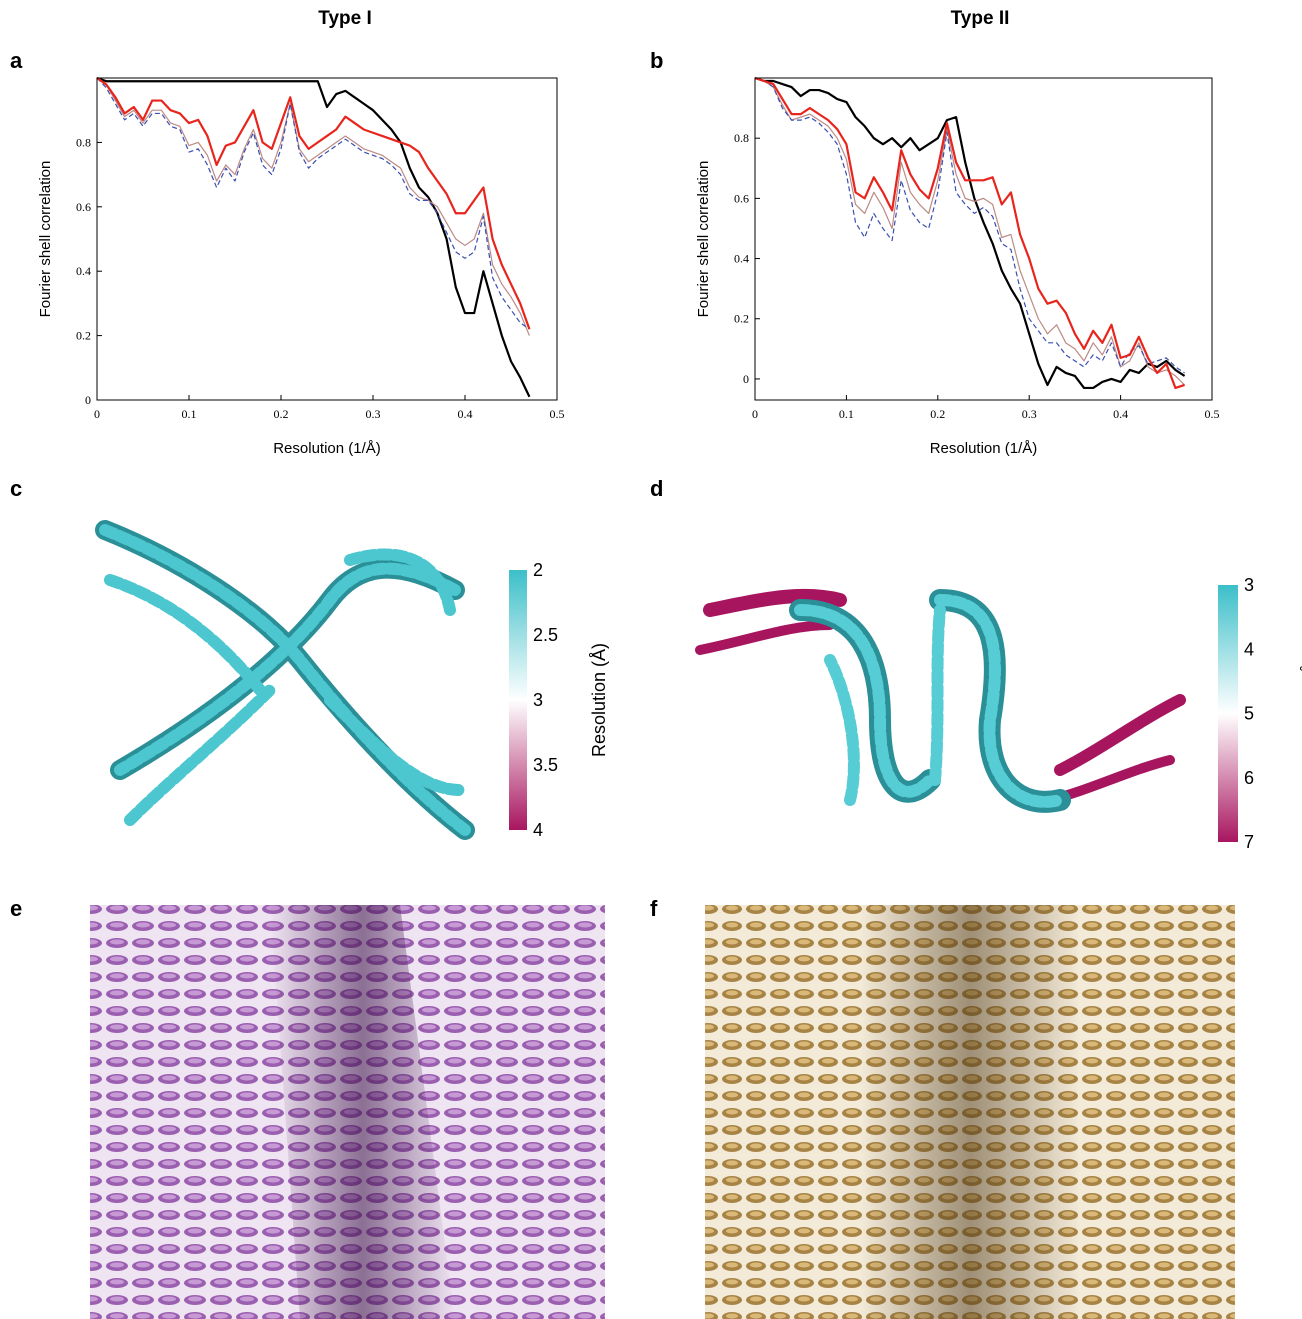 The image size is (1302, 1319). I want to click on density-map-c, so click(285, 680).